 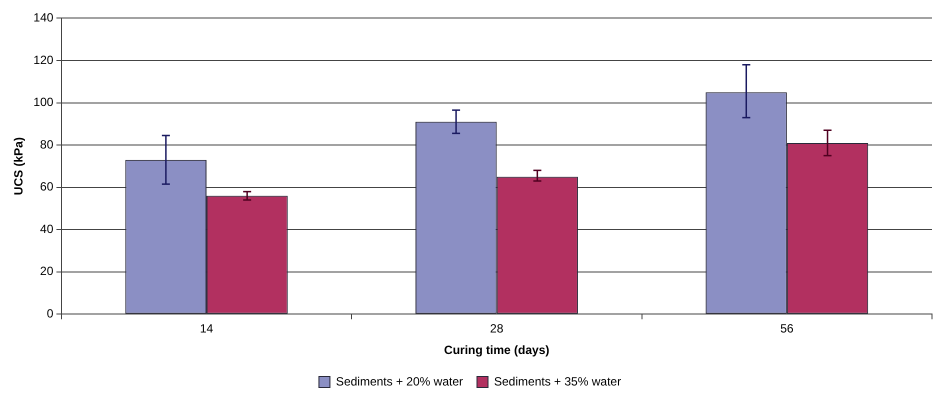 What do you see at coordinates (497, 350) in the screenshot?
I see `x-axis-title: Curing time (days)` at bounding box center [497, 350].